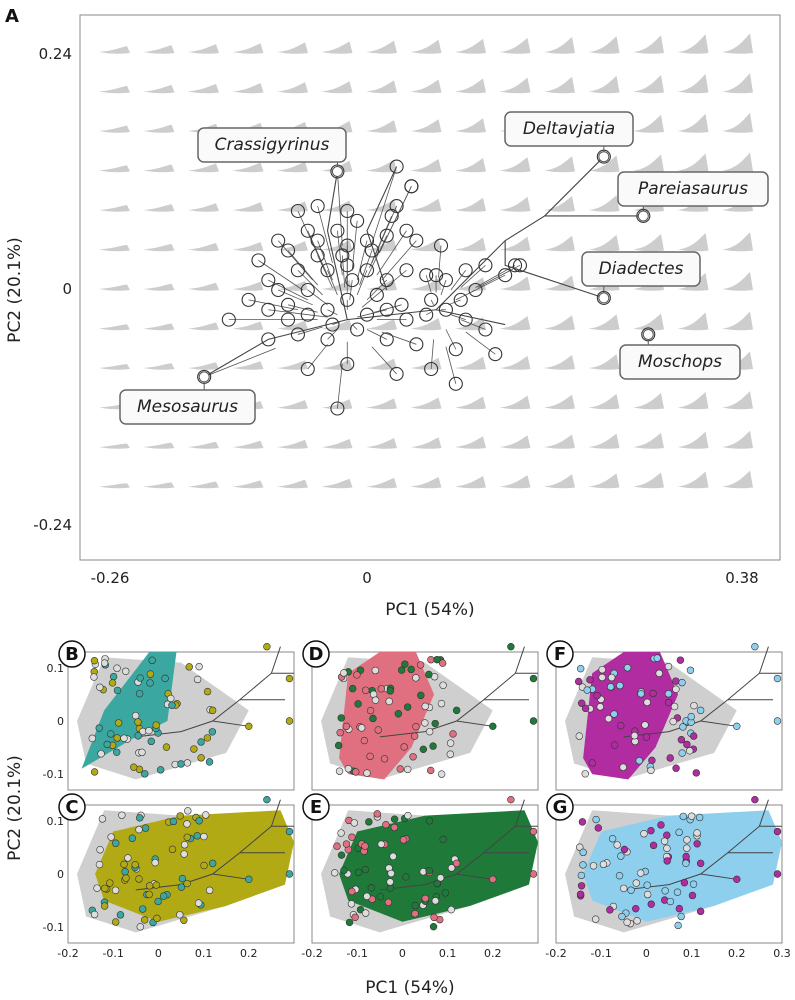 This screenshot has width=795, height=1000. I want to click on callout-marker, so click(604, 157).